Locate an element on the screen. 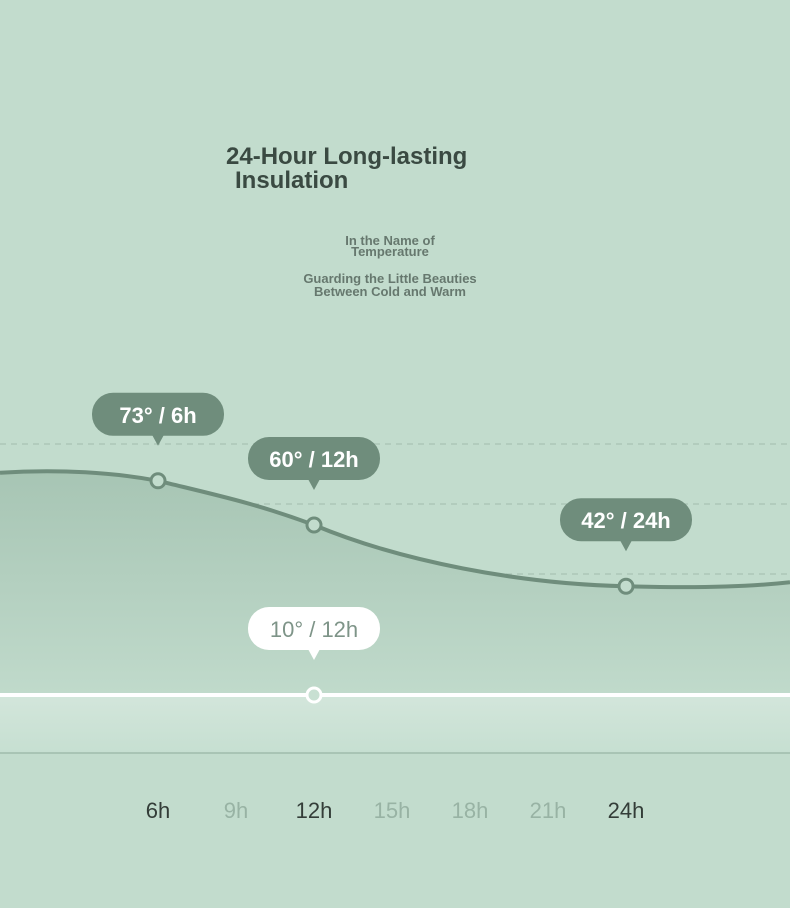 The height and width of the screenshot is (908, 790). data-point-24h is located at coordinates (626, 586).